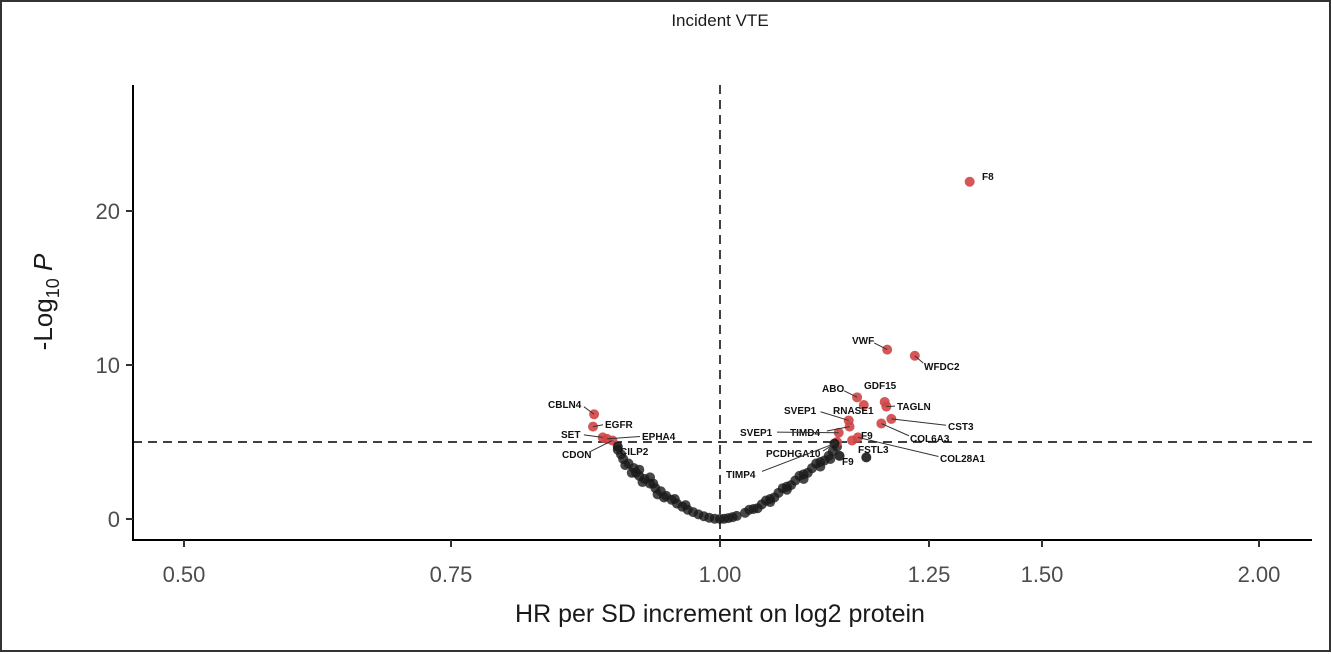 The height and width of the screenshot is (654, 1331). Describe the element at coordinates (853, 411) in the screenshot. I see `point-label: RNASE1` at that location.